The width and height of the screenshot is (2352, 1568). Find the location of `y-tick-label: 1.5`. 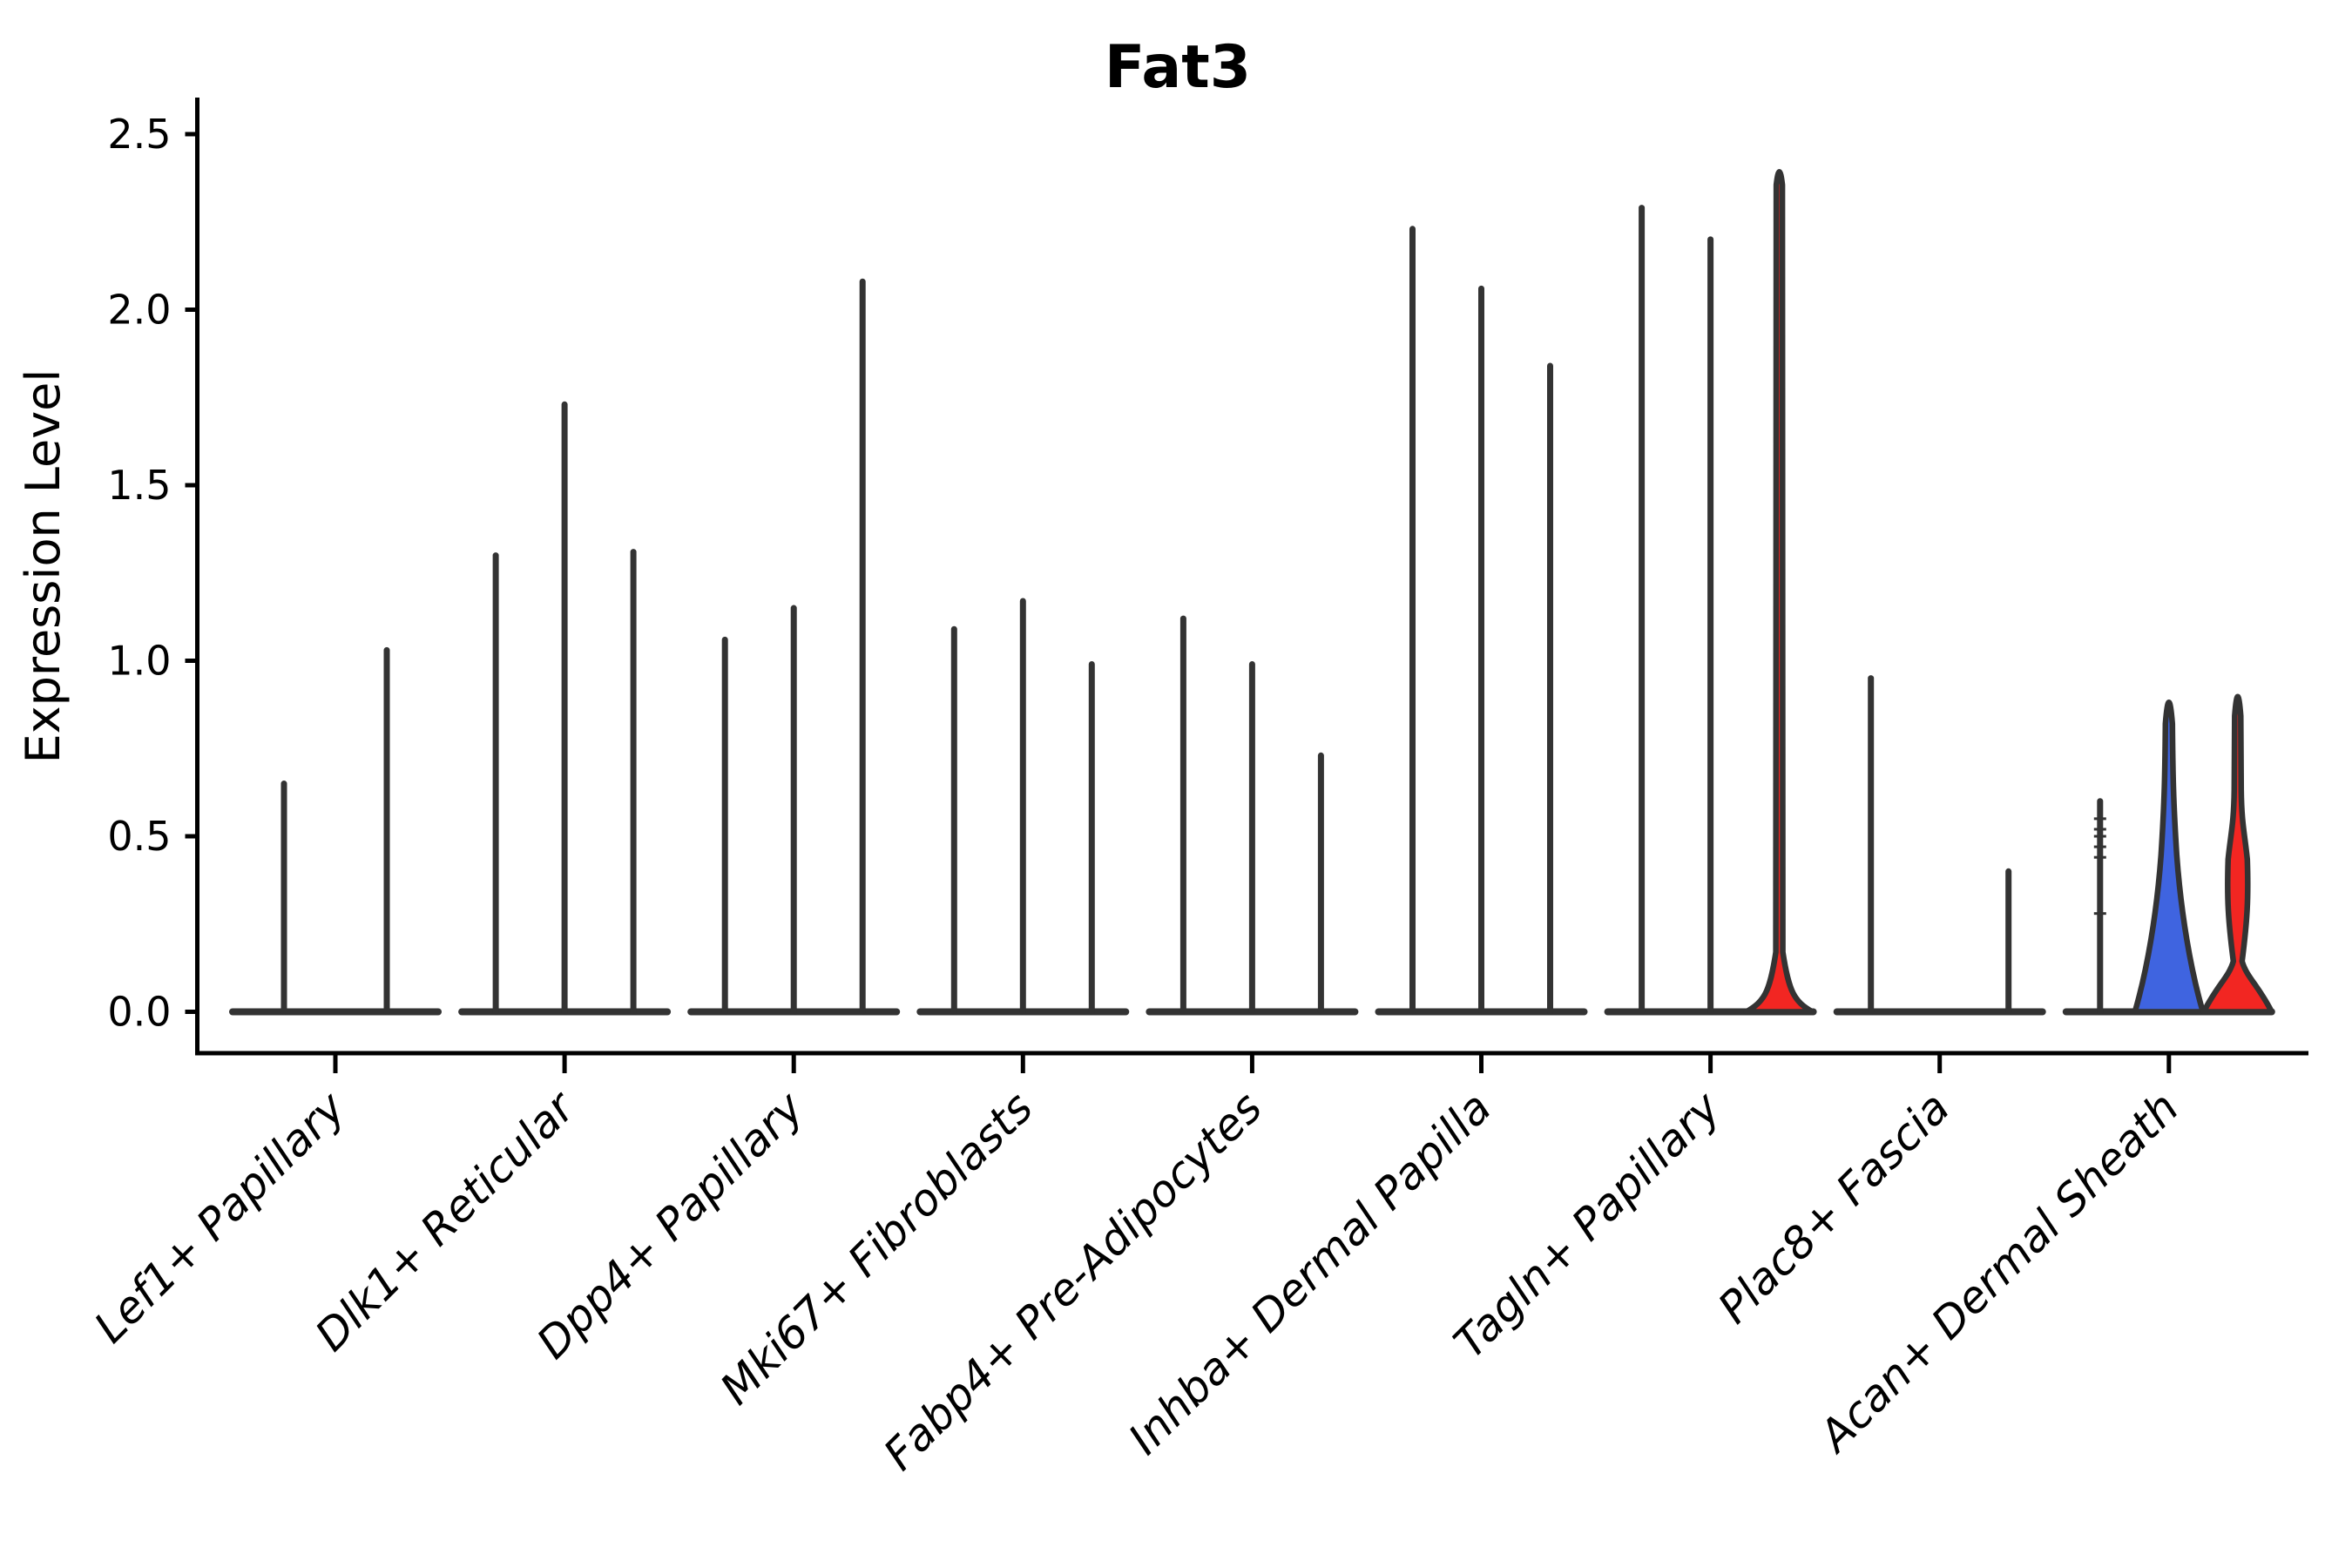

y-tick-label: 1.5 is located at coordinates (139, 485).